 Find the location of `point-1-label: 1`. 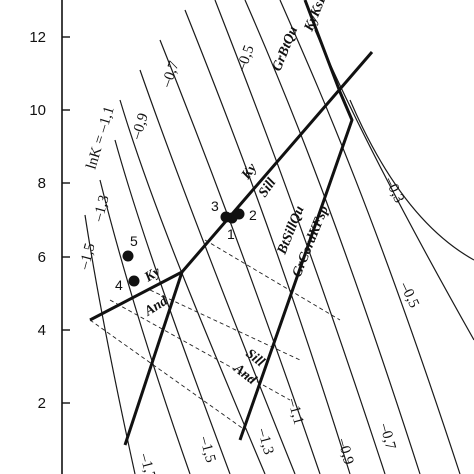

point-1-label: 1 is located at coordinates (231, 234).